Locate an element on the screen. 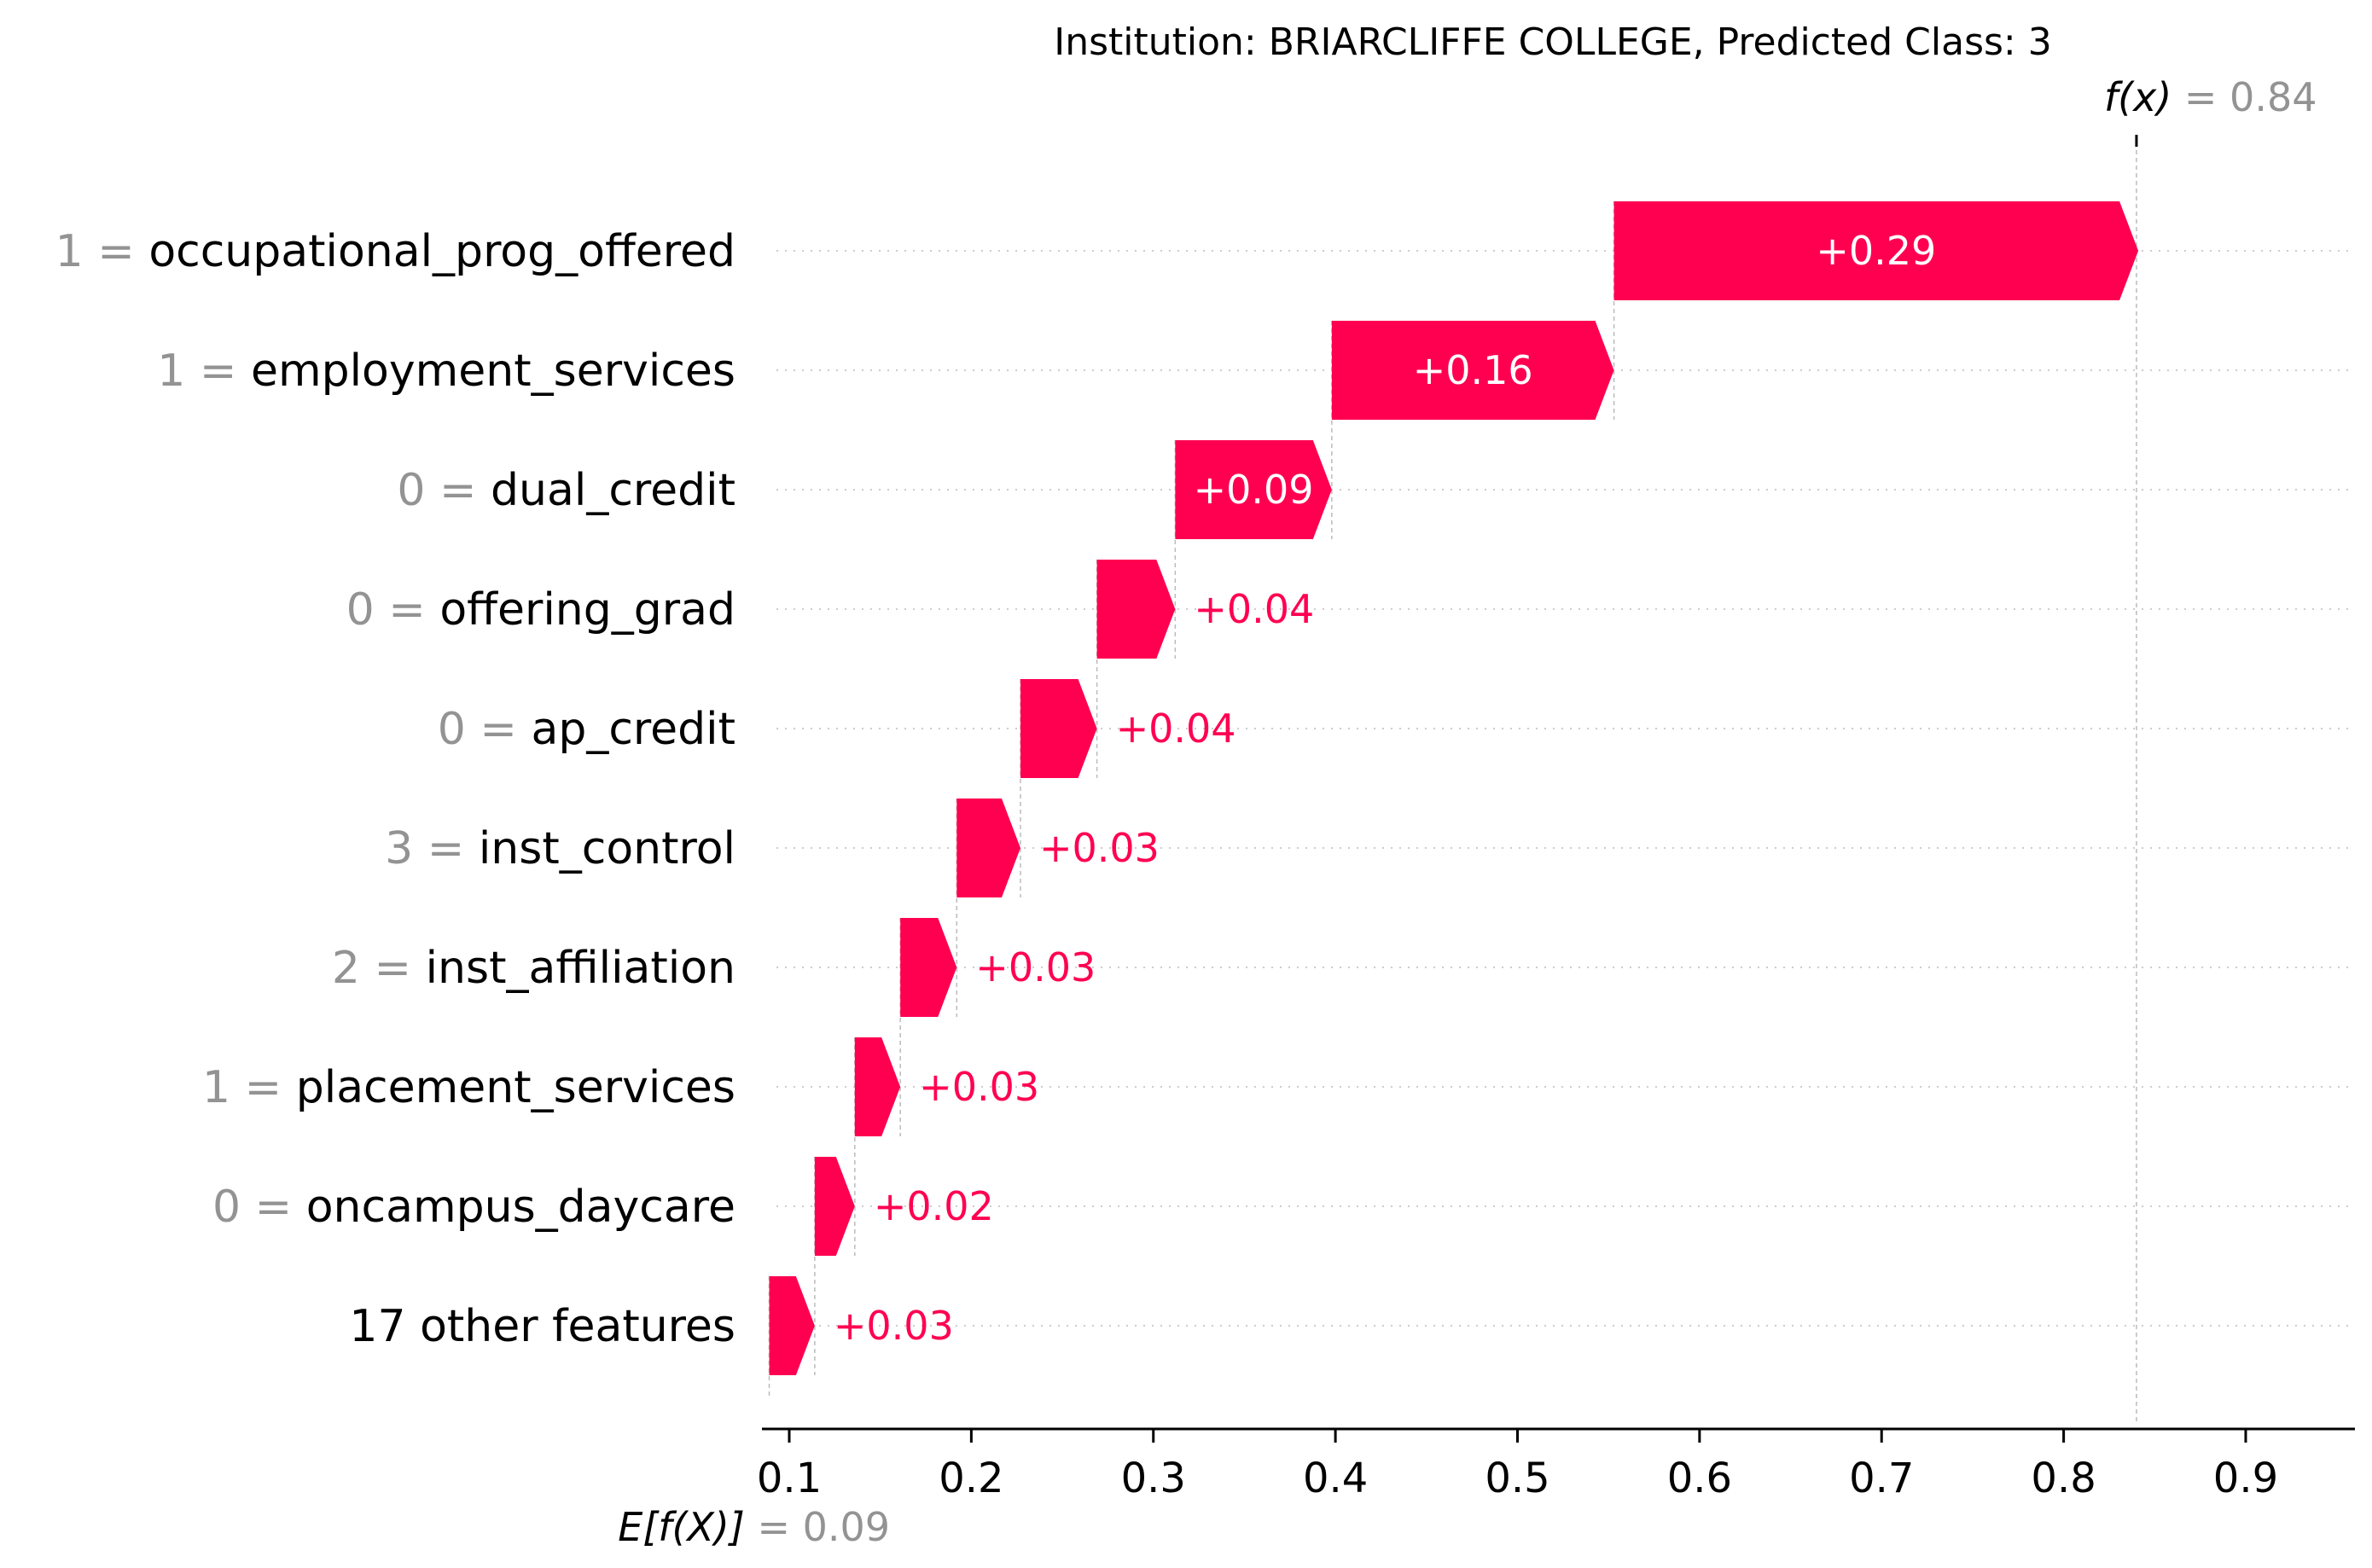 The width and height of the screenshot is (2372, 1568). bar-dual-credit is located at coordinates (1253, 489).